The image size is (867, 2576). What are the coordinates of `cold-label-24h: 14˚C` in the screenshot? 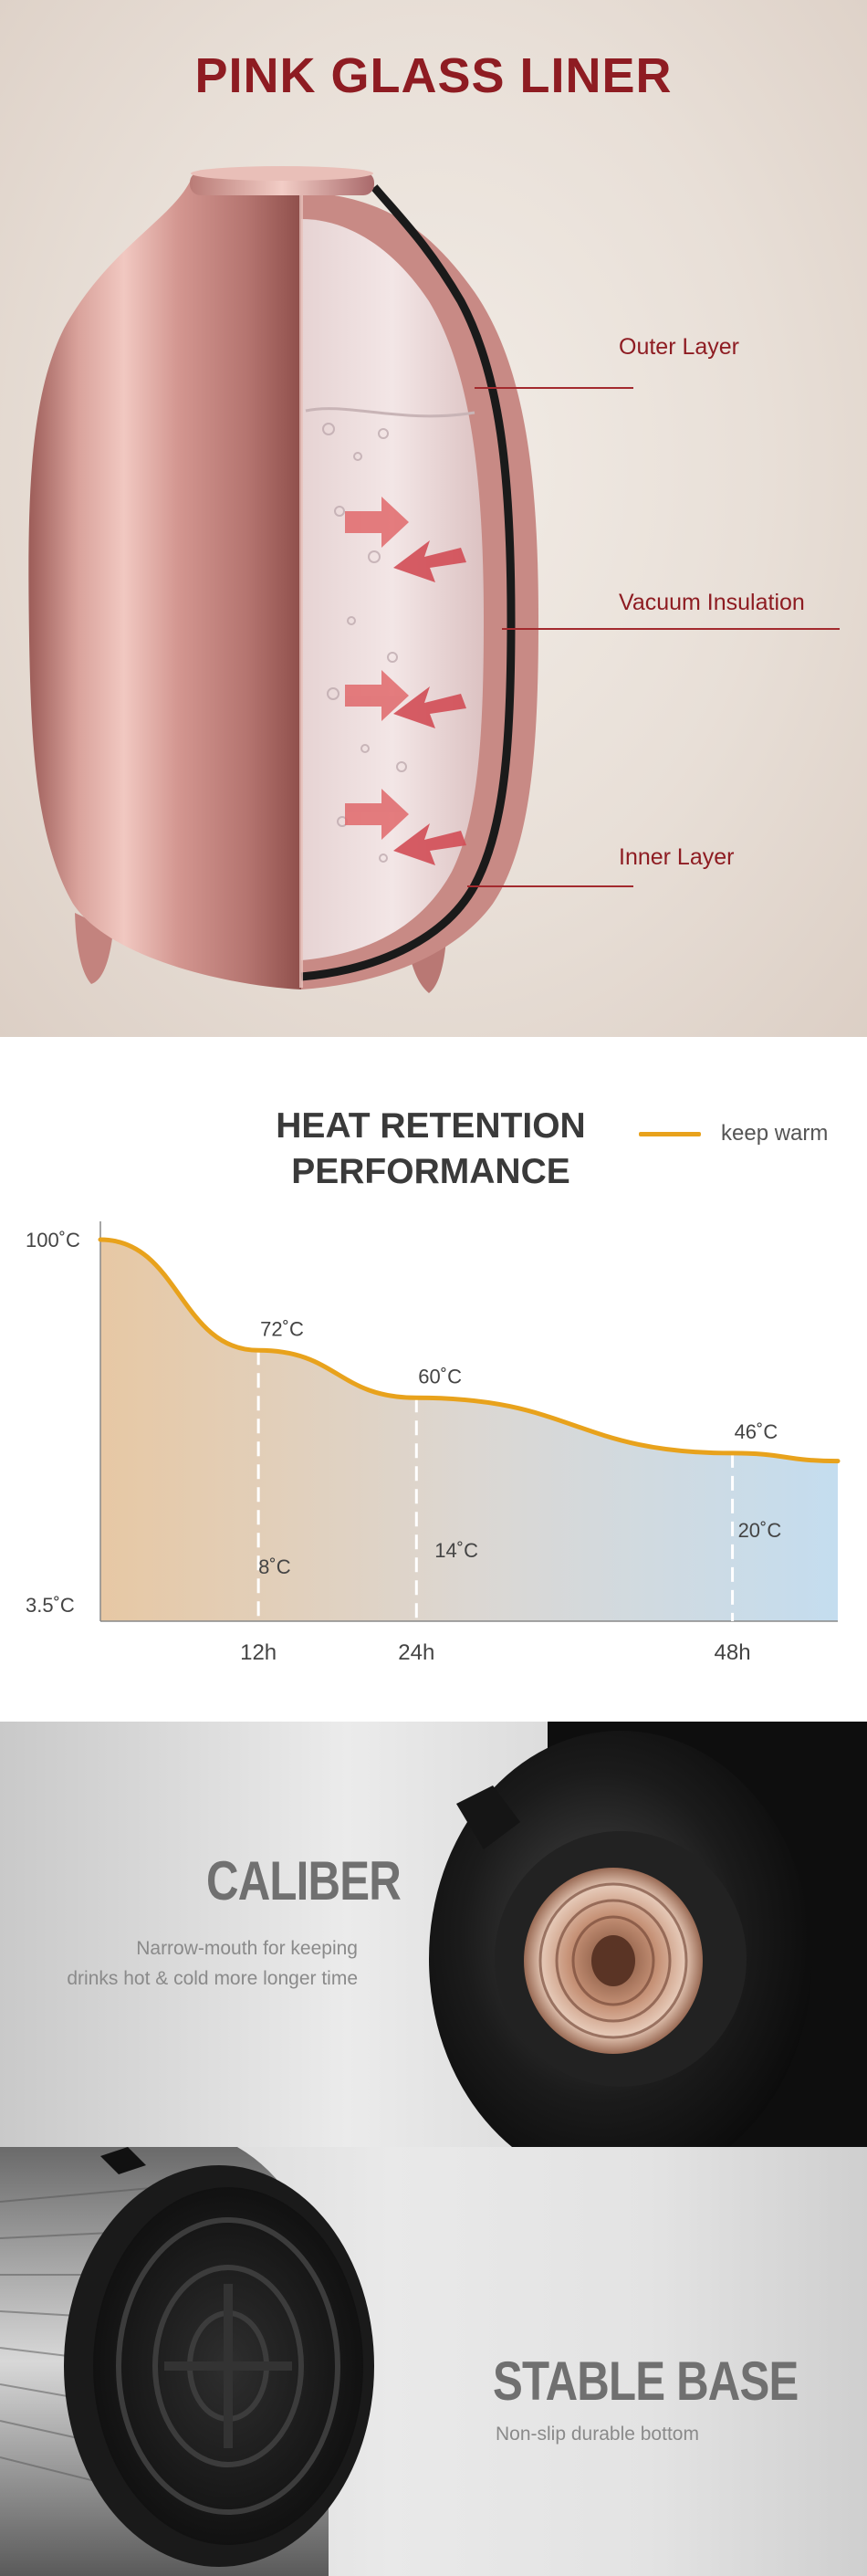 It's located at (456, 1550).